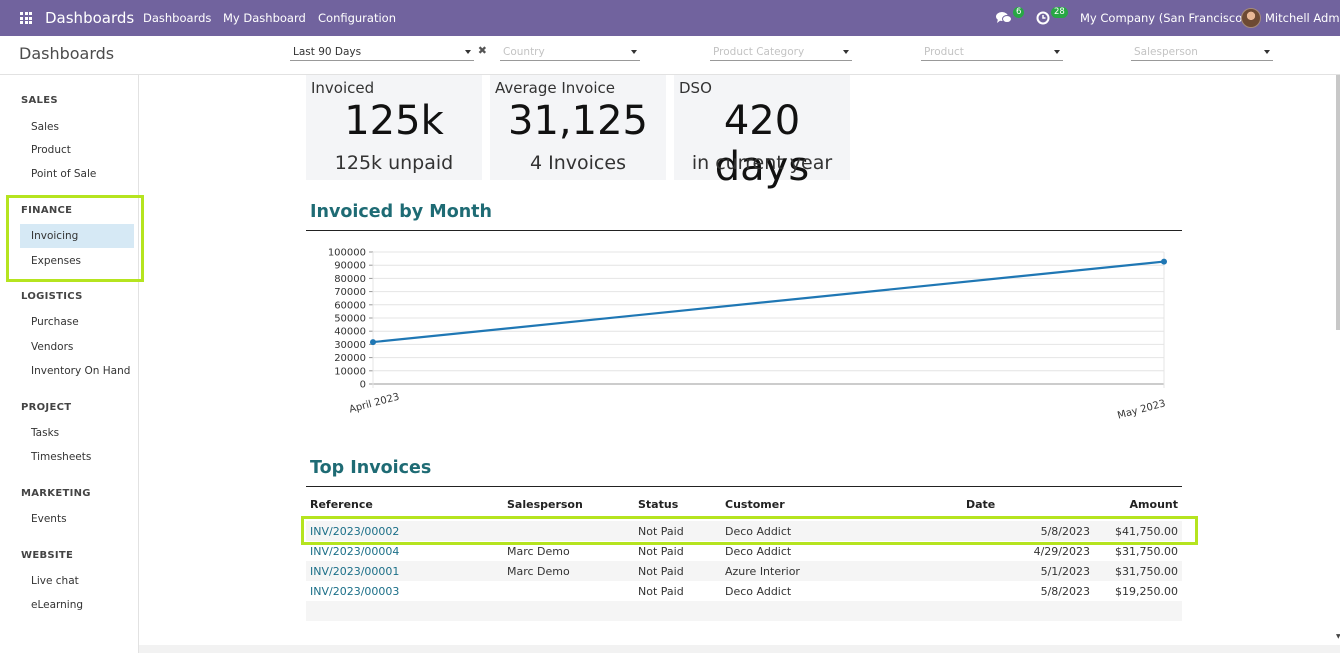 The height and width of the screenshot is (653, 1340). Describe the element at coordinates (374, 404) in the screenshot. I see `x-tick-label: April 2023` at that location.